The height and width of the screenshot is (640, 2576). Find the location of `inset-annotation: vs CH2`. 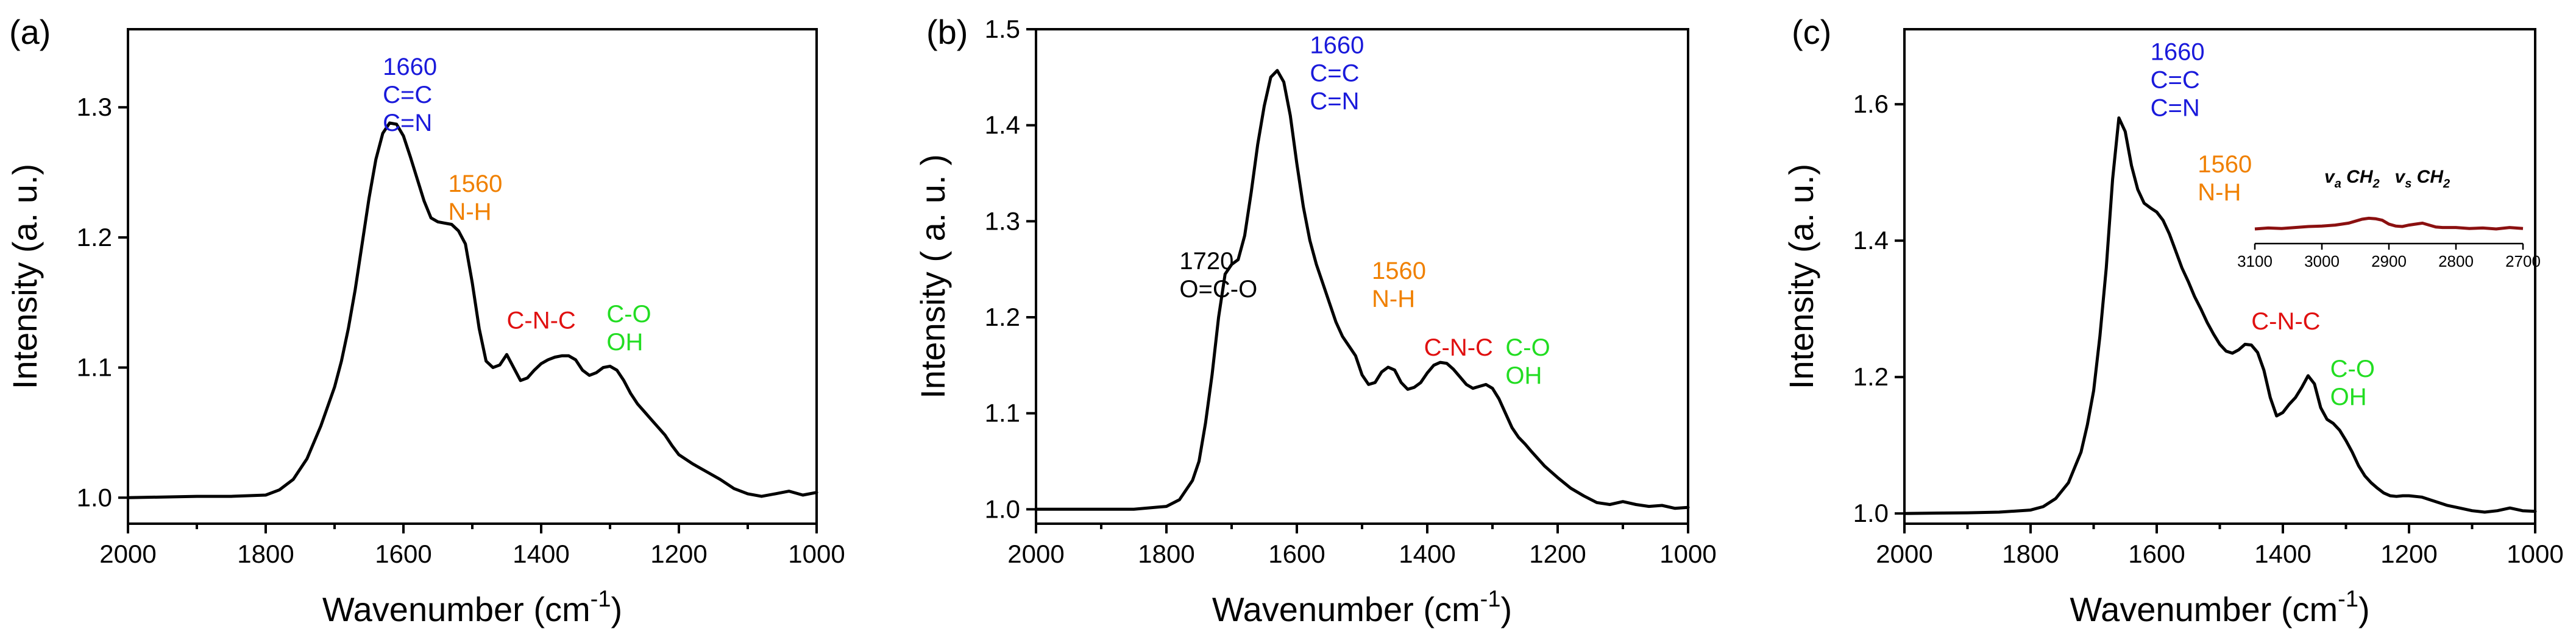

inset-annotation: vs CH2 is located at coordinates (2422, 179).